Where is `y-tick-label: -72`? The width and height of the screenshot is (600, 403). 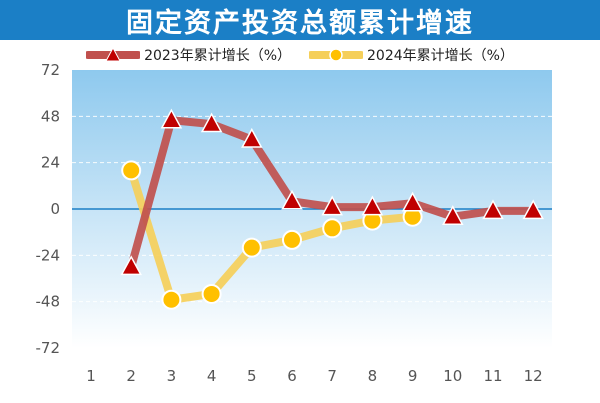
y-tick-label: -72 is located at coordinates (48, 348).